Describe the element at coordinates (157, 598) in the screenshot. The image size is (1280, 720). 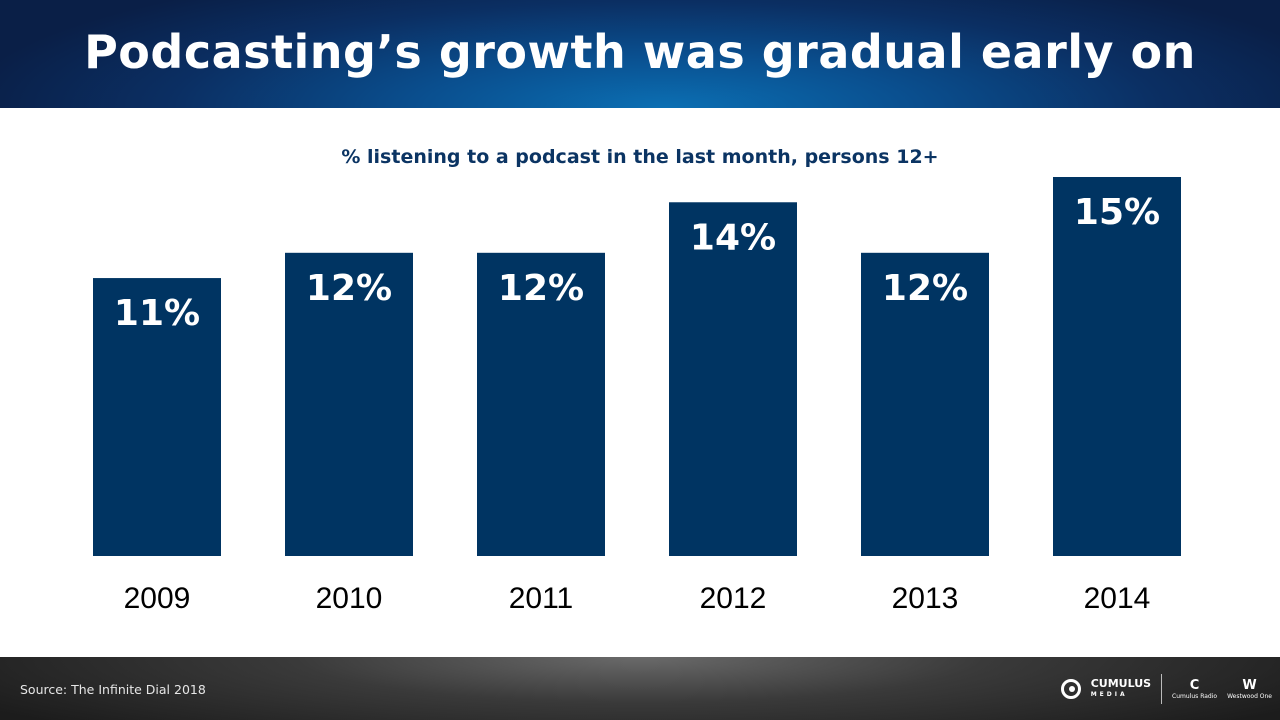
I see `x-tick-2009: 2009` at that location.